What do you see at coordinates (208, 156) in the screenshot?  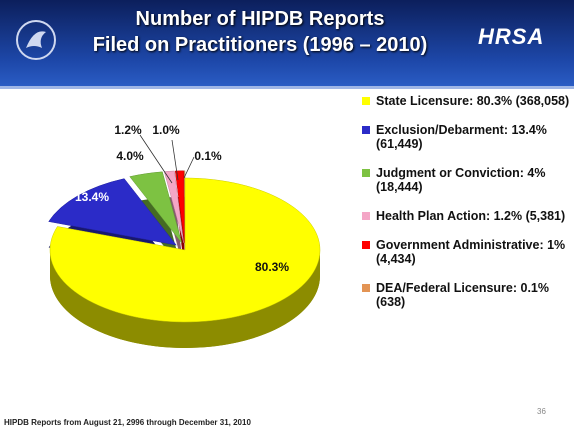 I see `data-label: 0.1%` at bounding box center [208, 156].